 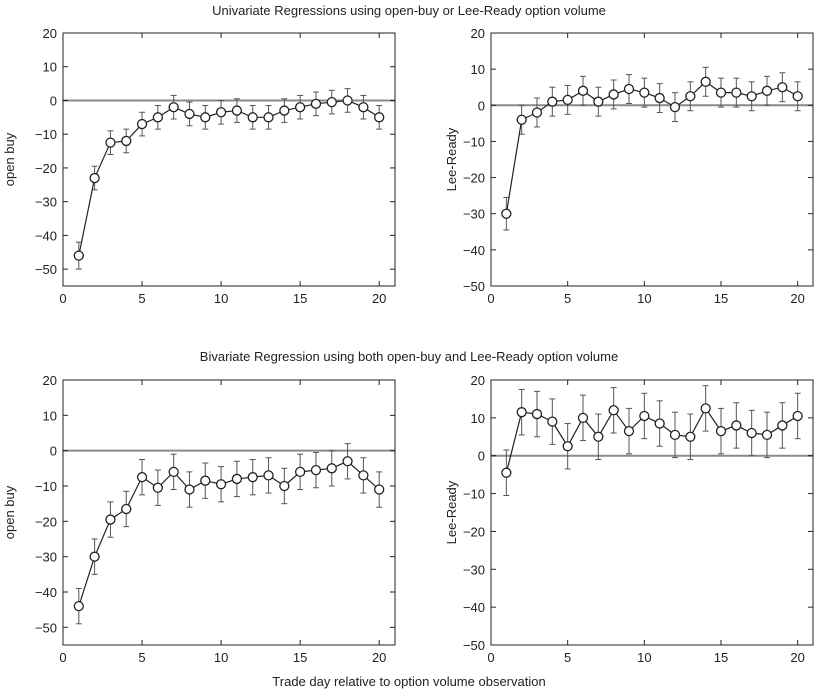 What do you see at coordinates (9, 512) in the screenshot?
I see `y-axis-label: open buy` at bounding box center [9, 512].